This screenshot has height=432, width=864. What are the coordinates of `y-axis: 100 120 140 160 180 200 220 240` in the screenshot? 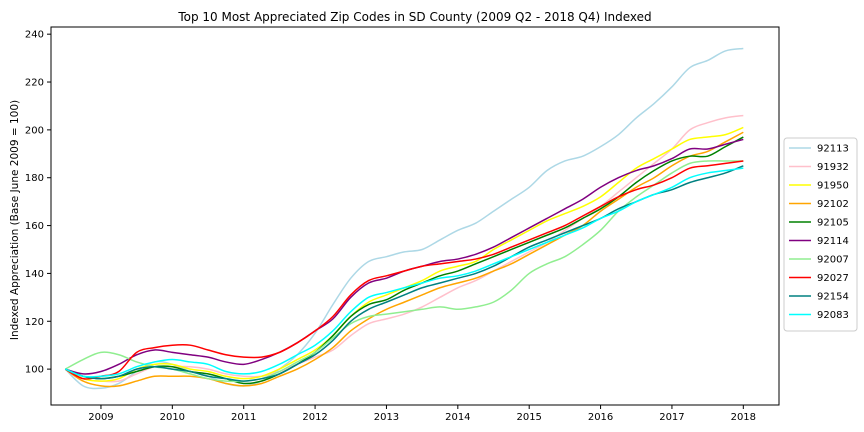 It's located at (38, 203).